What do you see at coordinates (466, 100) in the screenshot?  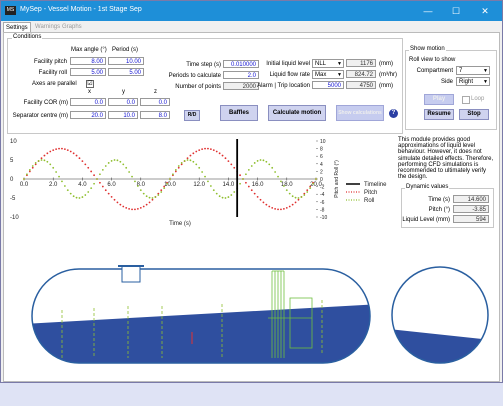 I see `loop-checkbox` at bounding box center [466, 100].